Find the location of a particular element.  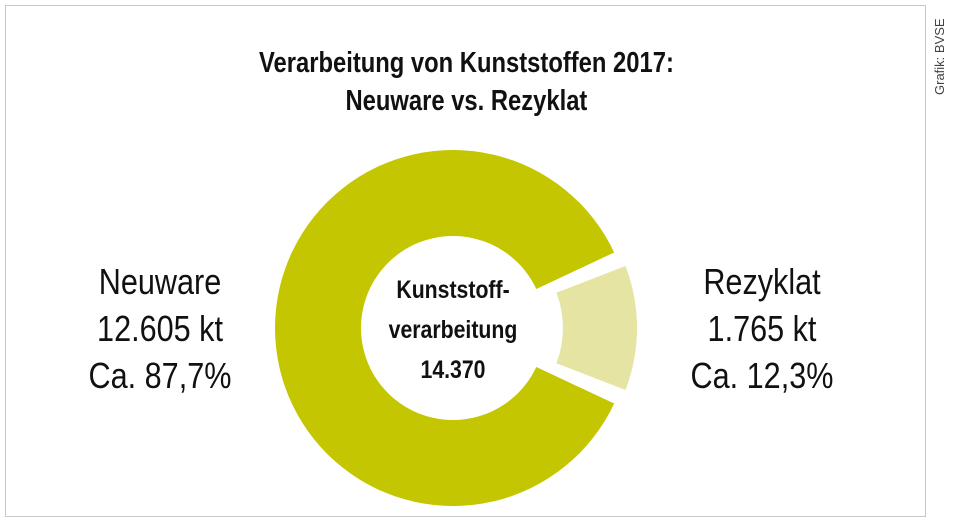

center-label: Kunststoff- verarbeitung 14.370 is located at coordinates (453, 330).